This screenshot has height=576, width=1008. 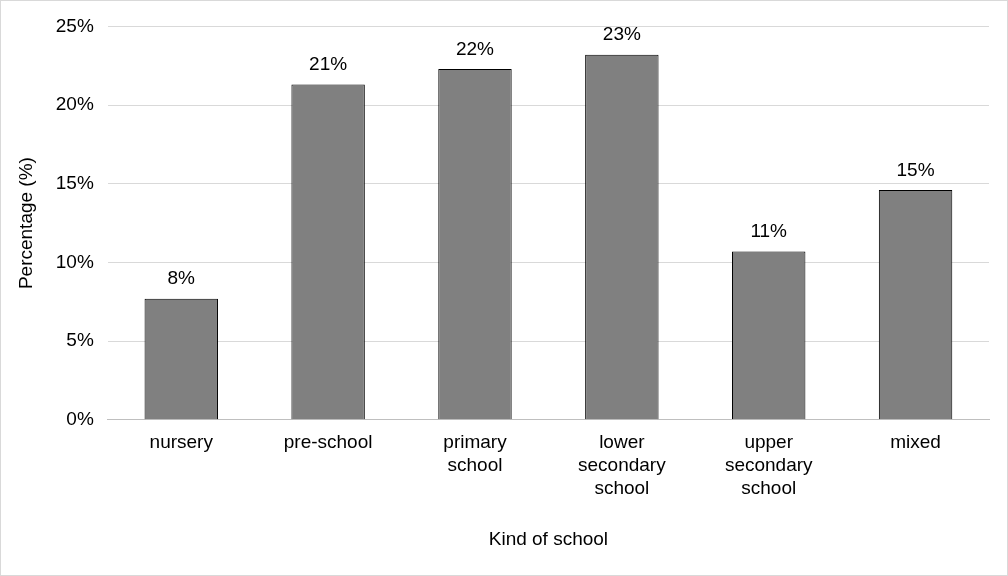 What do you see at coordinates (25, 223) in the screenshot?
I see `y-axis-title: Percentage (%)` at bounding box center [25, 223].